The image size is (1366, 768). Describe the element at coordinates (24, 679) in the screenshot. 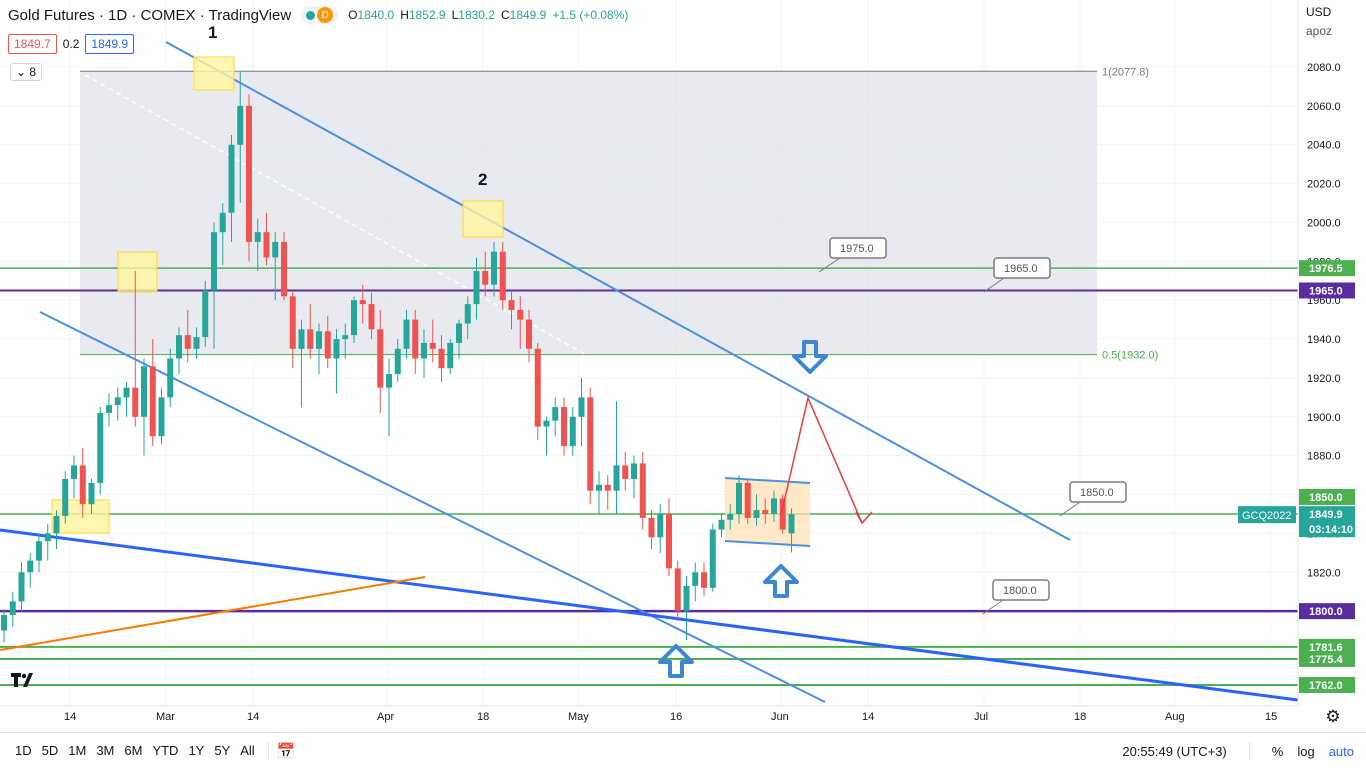

I see `tradingview-logo-icon` at that location.